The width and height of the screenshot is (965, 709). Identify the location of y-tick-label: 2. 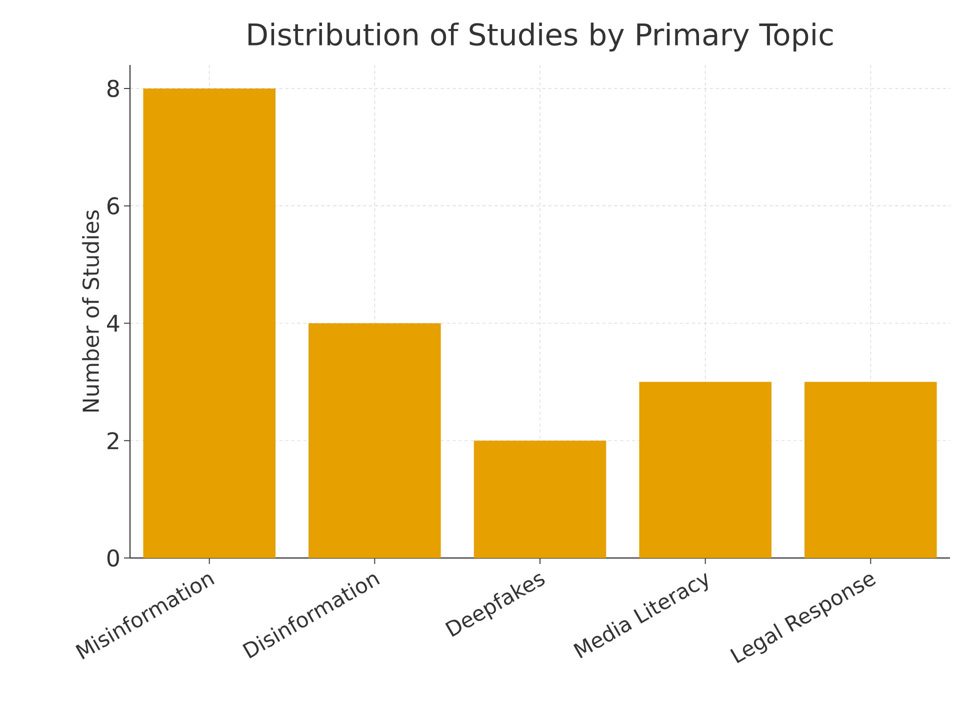
(113, 441).